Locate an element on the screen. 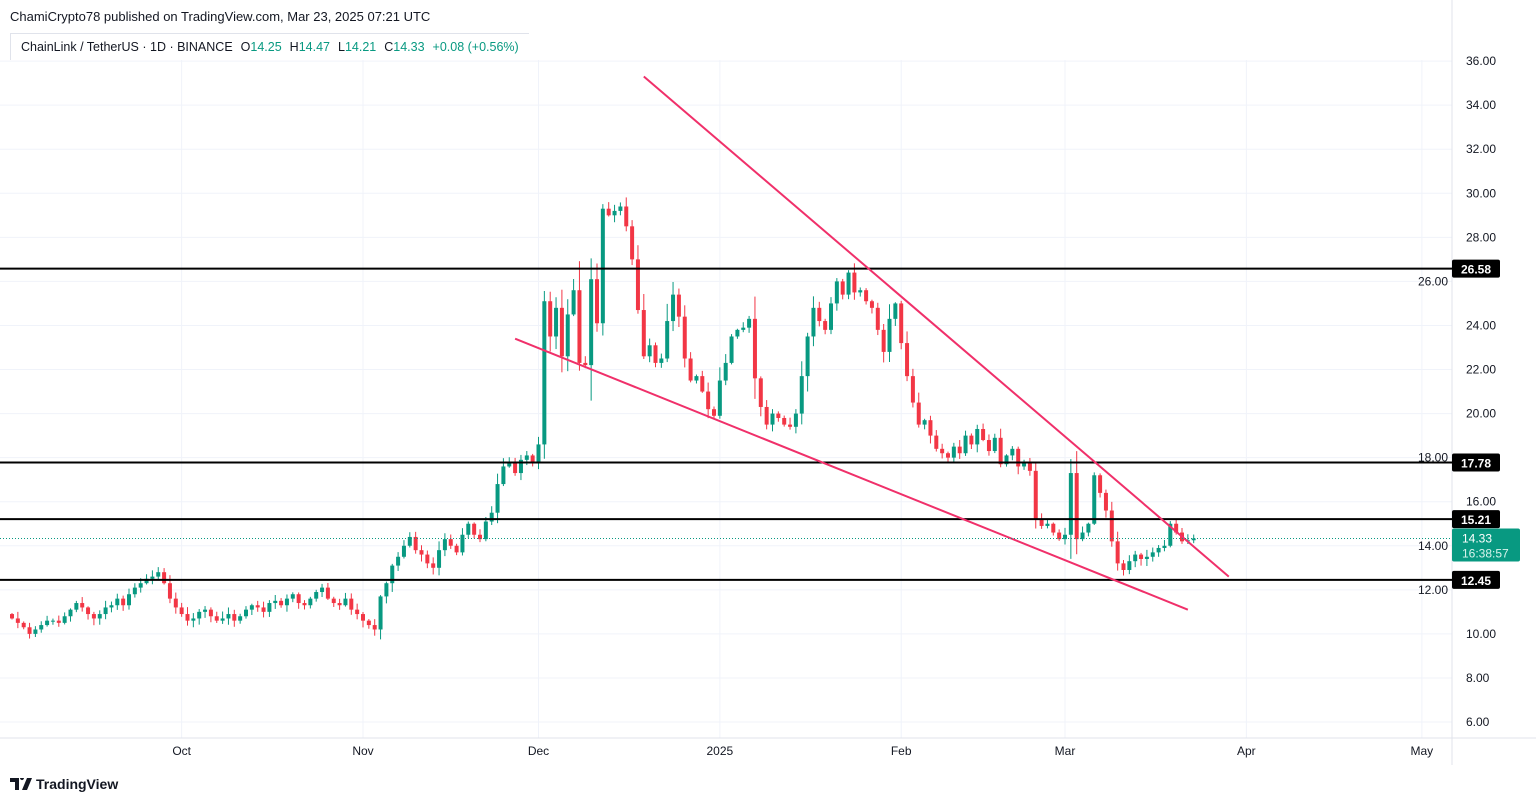 This screenshot has height=804, width=1536. last-price-label: 14.33 is located at coordinates (1477, 538).